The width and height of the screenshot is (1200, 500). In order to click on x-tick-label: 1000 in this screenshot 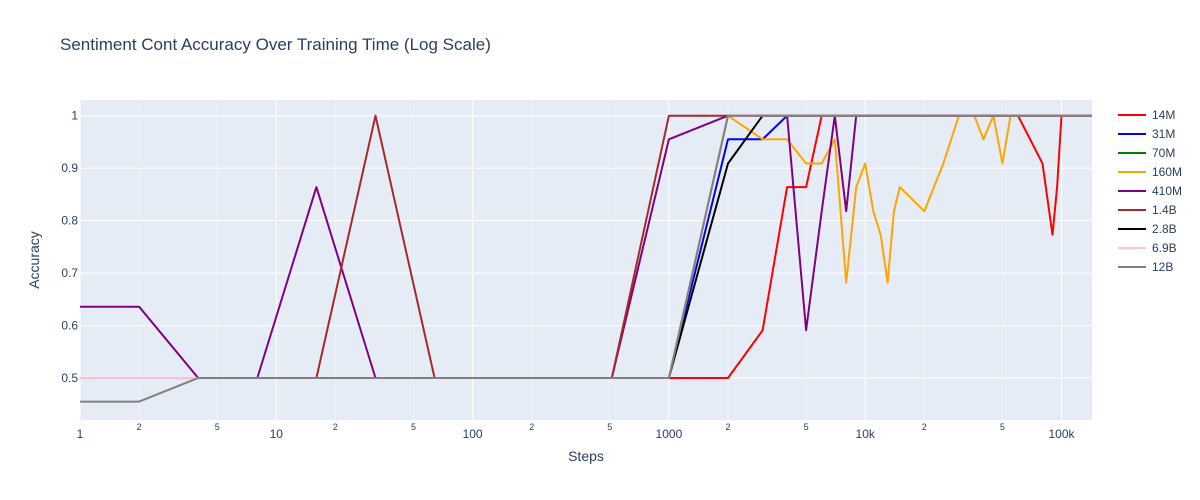, I will do `click(669, 434)`.